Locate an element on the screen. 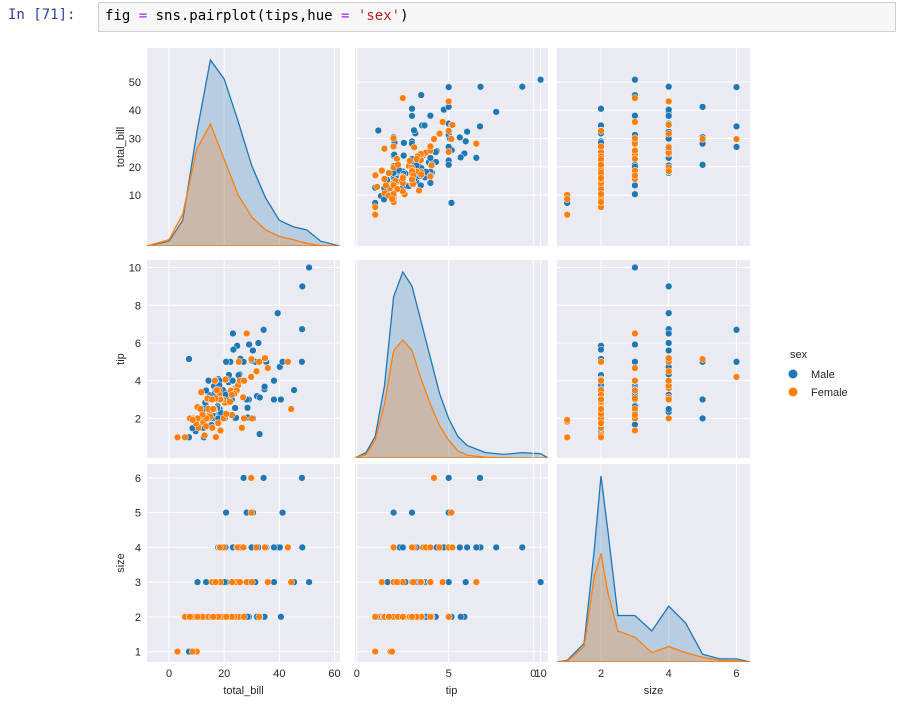 The height and width of the screenshot is (715, 902). kde-male is located at coordinates (451, 364).